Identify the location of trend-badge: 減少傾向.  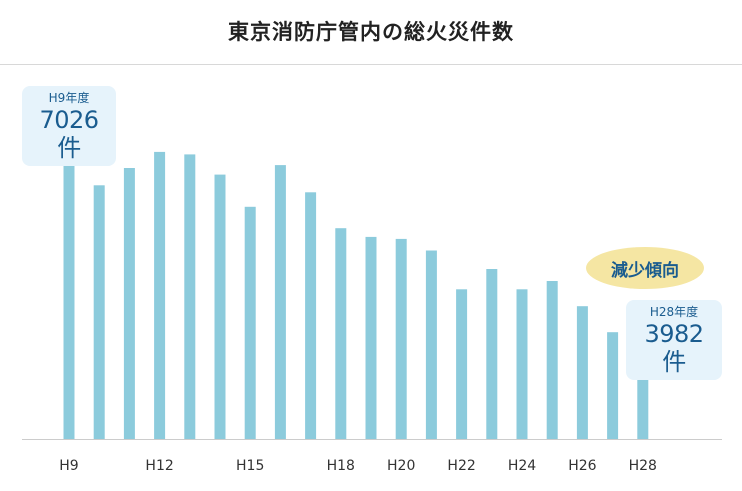
(645, 268).